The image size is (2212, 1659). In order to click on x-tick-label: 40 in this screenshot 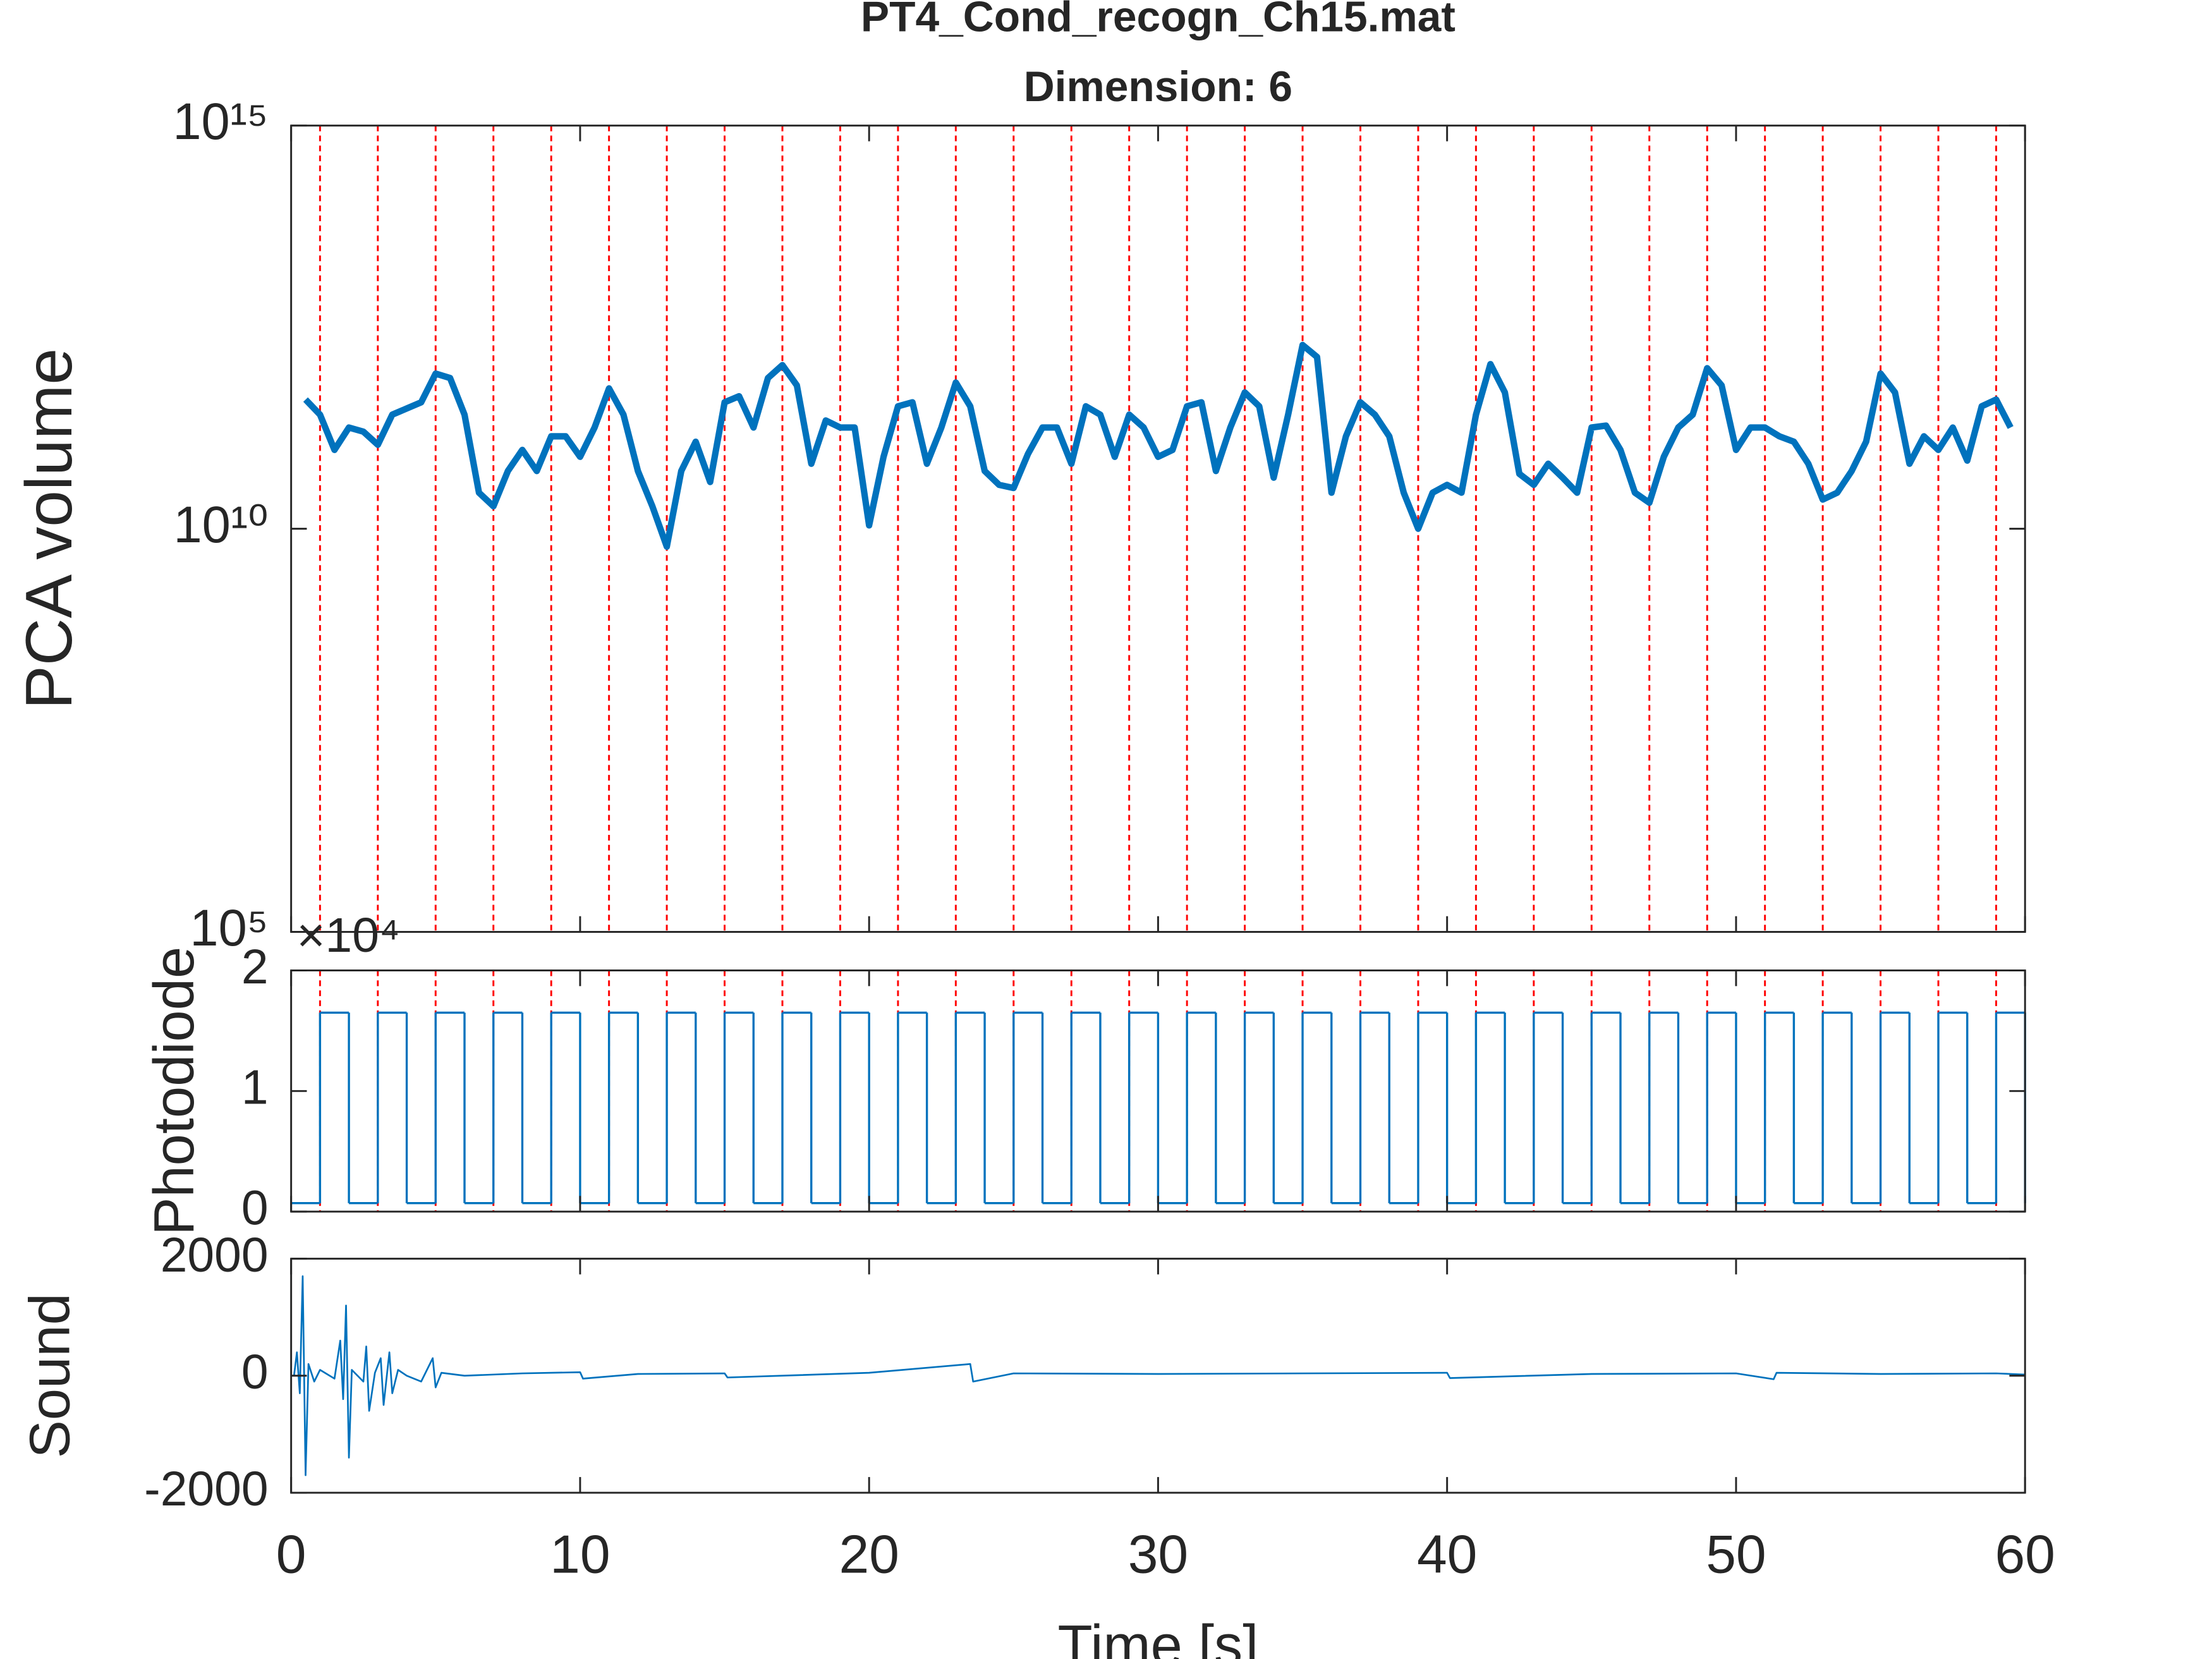, I will do `click(1447, 1554)`.